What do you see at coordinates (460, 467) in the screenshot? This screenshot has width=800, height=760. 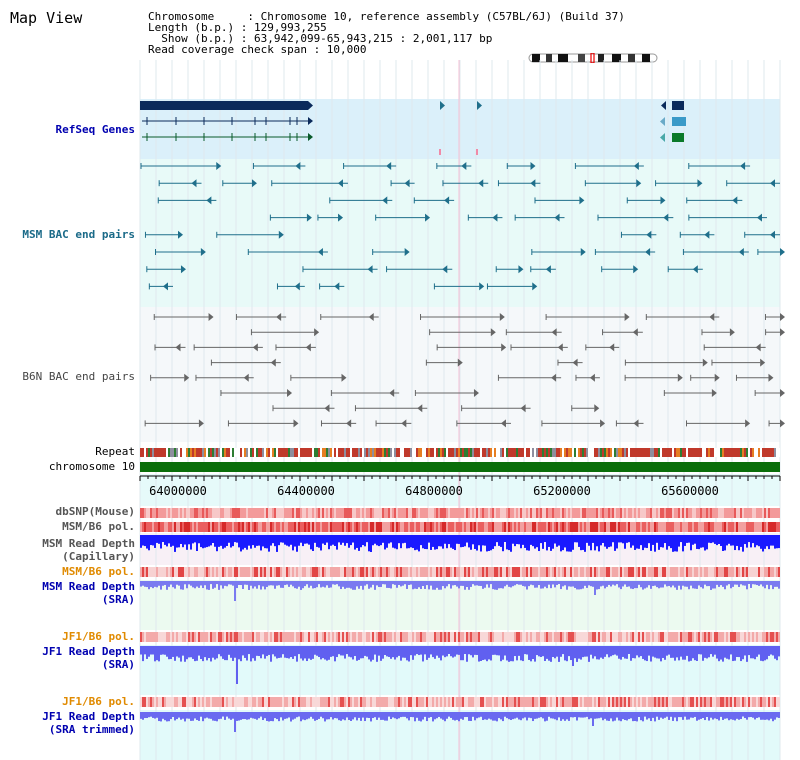 I see `chromosome-bar` at bounding box center [460, 467].